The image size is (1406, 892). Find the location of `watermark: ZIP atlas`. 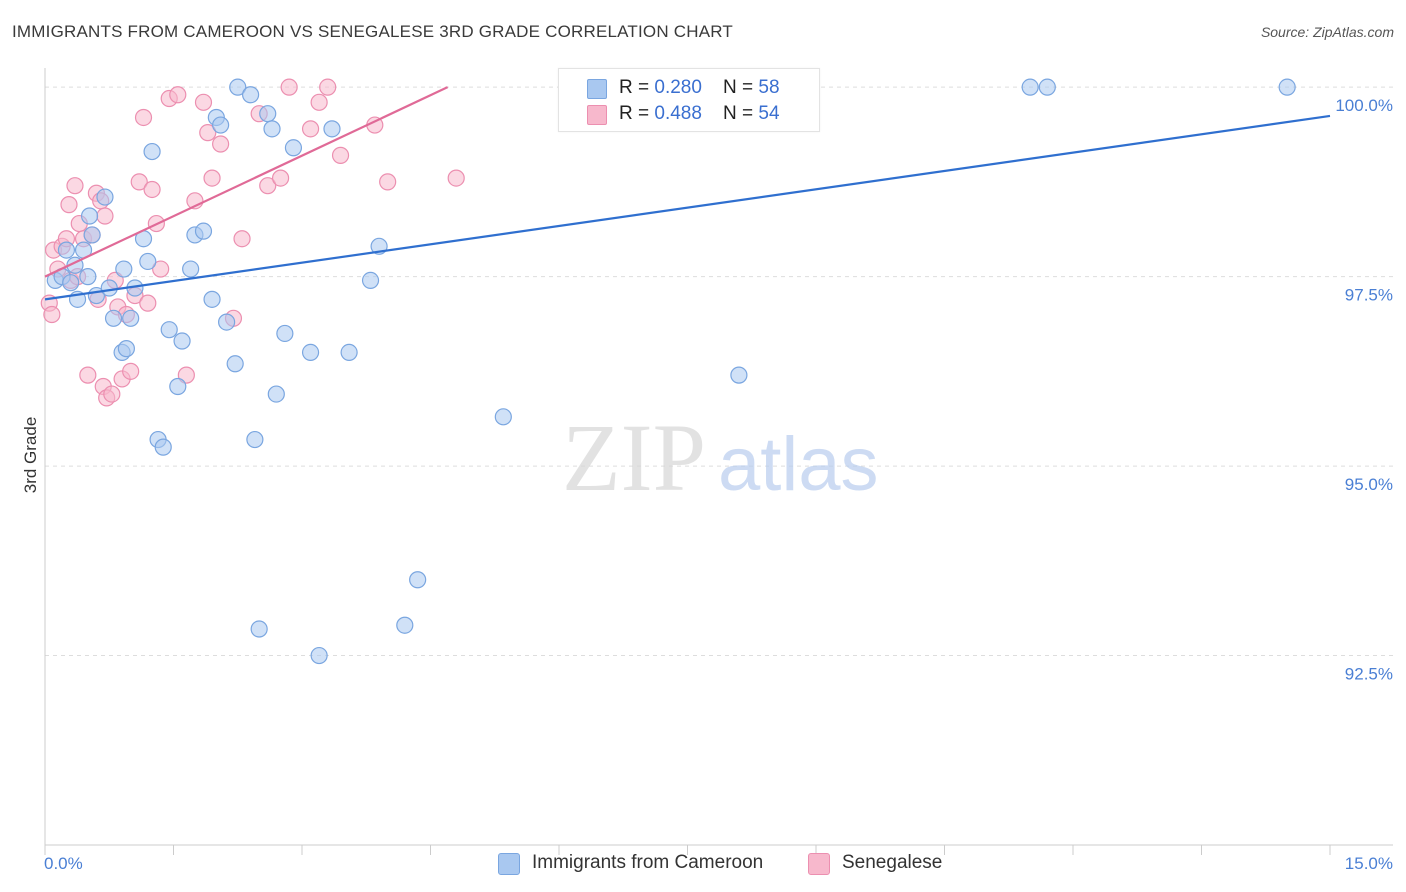

watermark: ZIP atlas is located at coordinates (720, 457).